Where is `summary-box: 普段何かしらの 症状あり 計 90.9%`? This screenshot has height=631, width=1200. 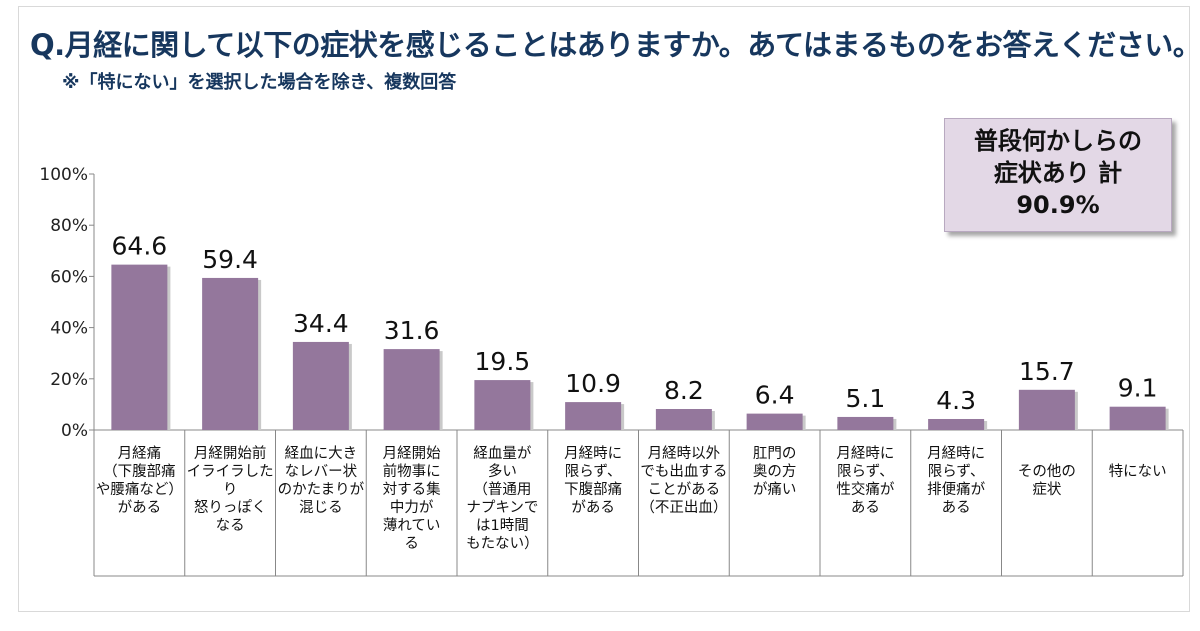 summary-box: 普段何かしらの 症状あり 計 90.9% is located at coordinates (1058, 175).